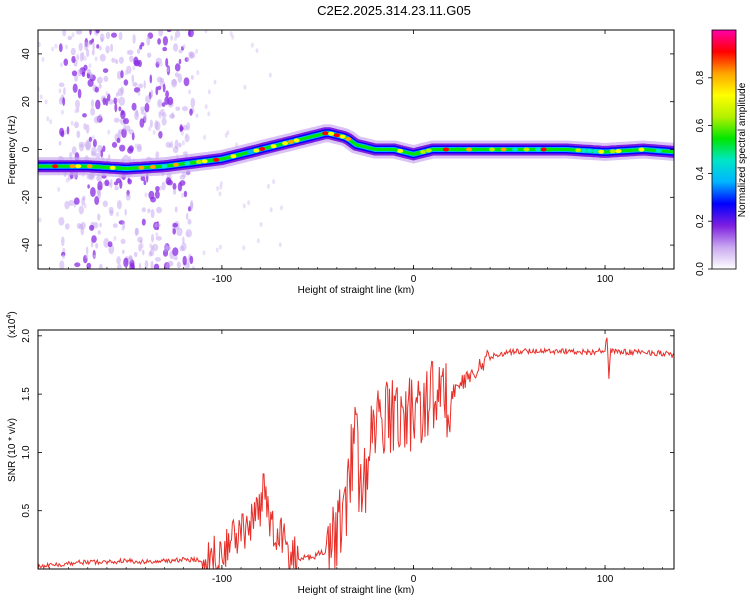 This screenshot has height=600, width=750. Describe the element at coordinates (26, 54) in the screenshot. I see `spectrogram-ytick-label: 40` at that location.